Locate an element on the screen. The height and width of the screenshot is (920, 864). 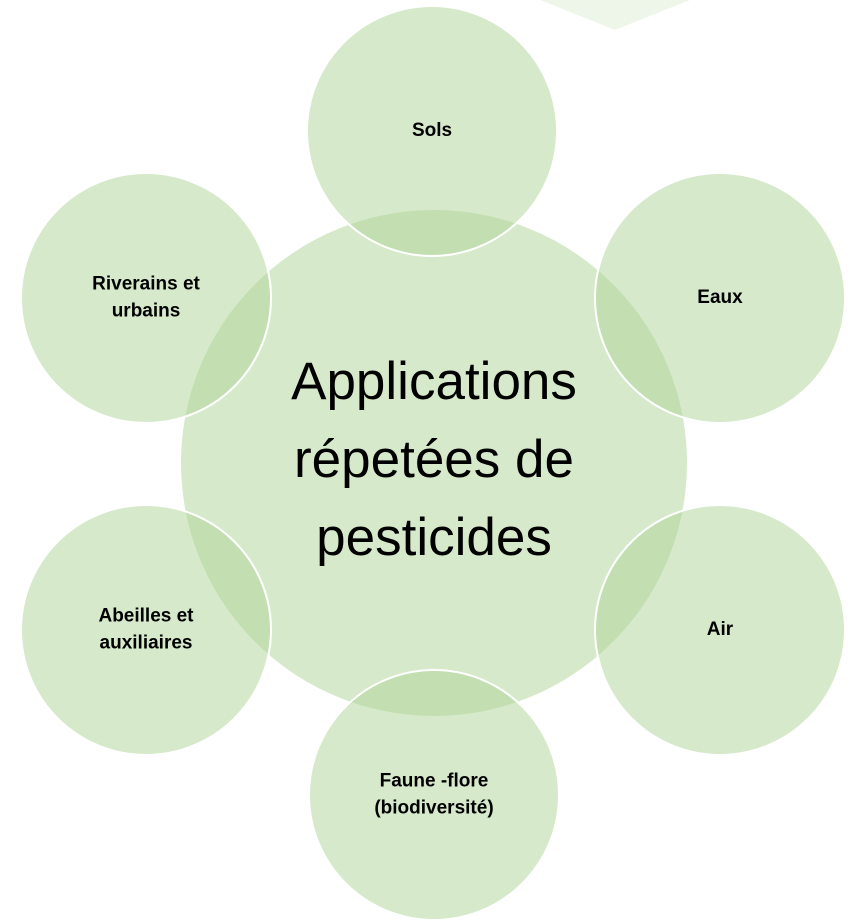
node-label: Eaux is located at coordinates (720, 297).